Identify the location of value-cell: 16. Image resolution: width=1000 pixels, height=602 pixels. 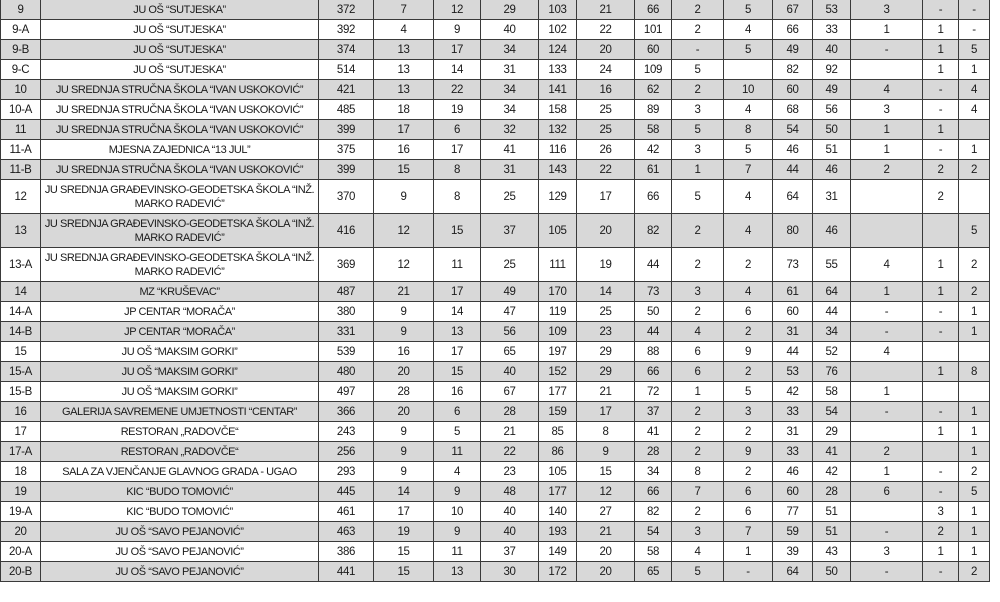
(403, 149).